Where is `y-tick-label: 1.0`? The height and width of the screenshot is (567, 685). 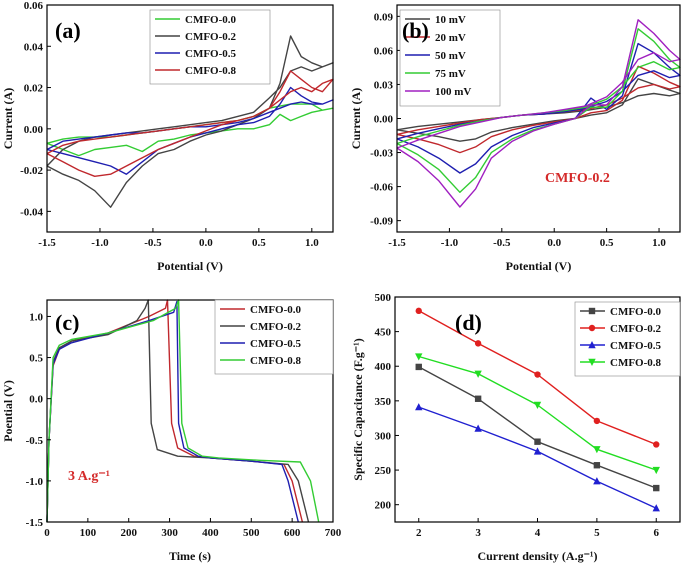
y-tick-label: 1.0 is located at coordinates (36, 317).